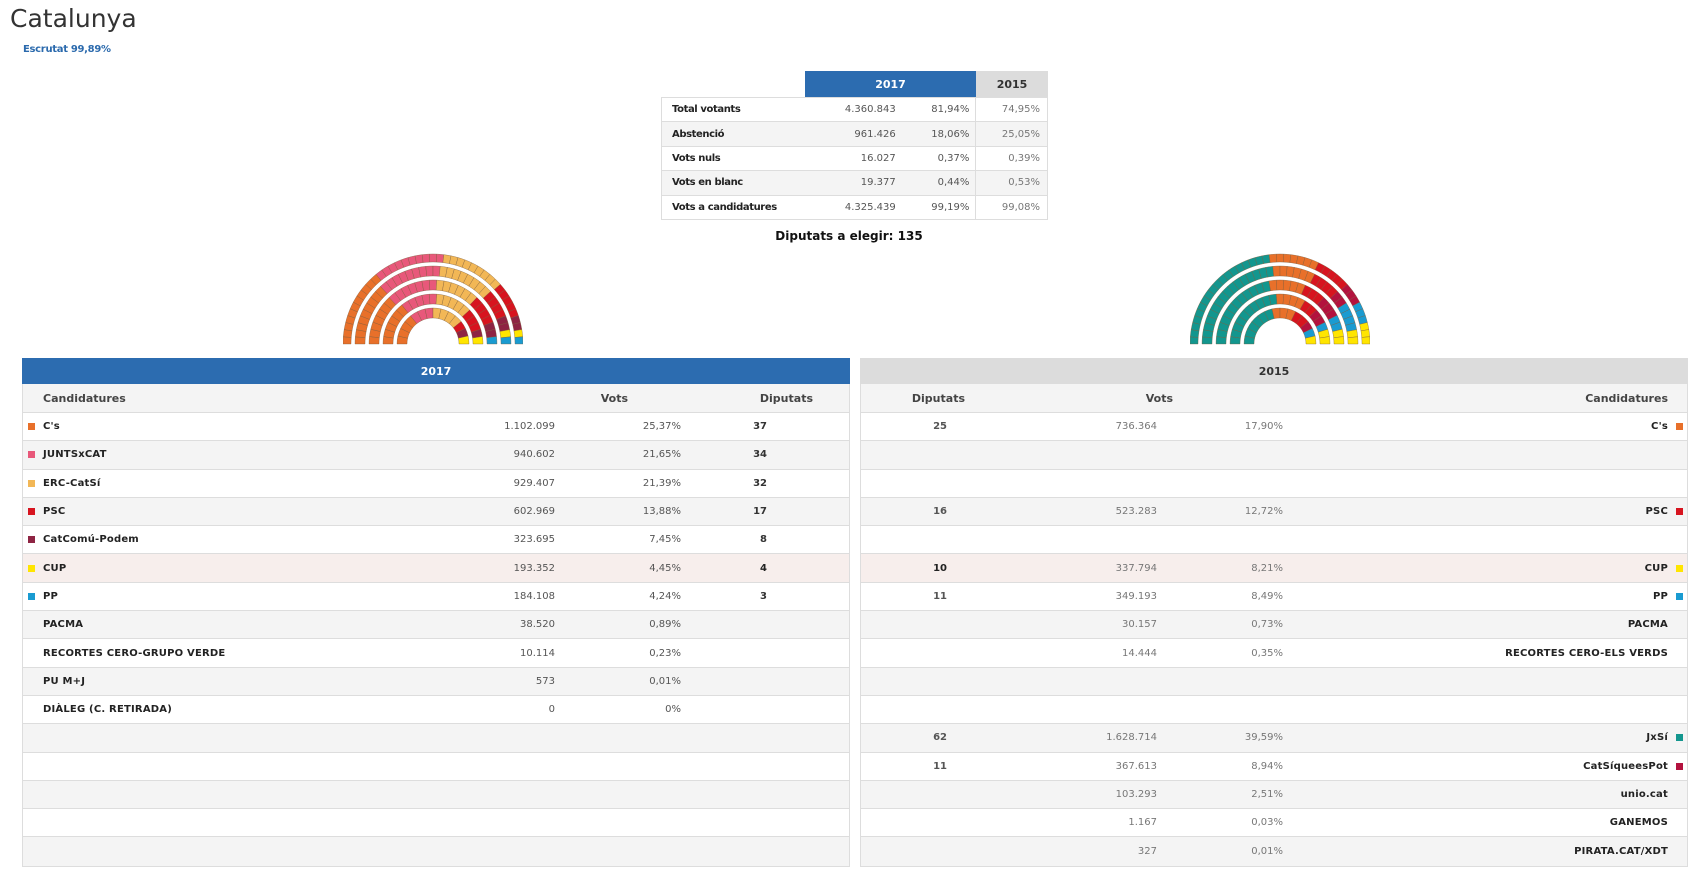  I want to click on candidature-cell: RECORTES CERO-GRUPO VERDE, so click(223, 653).